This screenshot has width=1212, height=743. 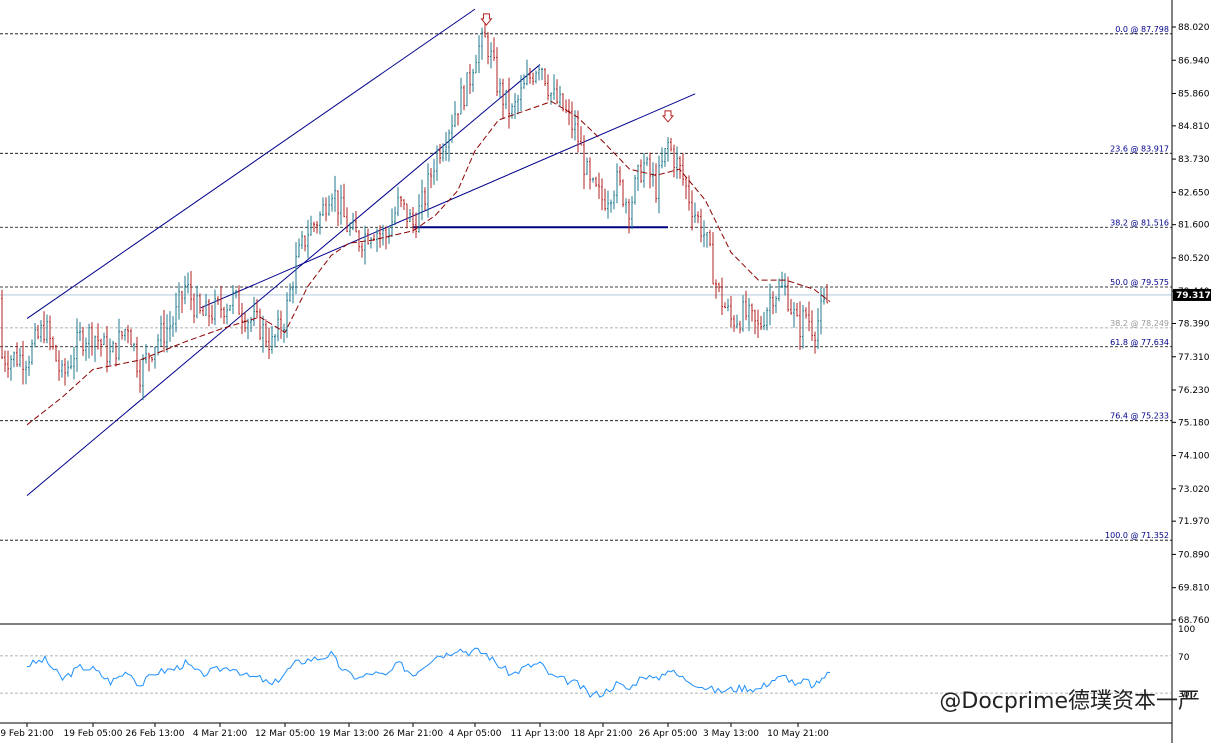 What do you see at coordinates (798, 734) in the screenshot?
I see `time-tick-label: 10 May 21:00` at bounding box center [798, 734].